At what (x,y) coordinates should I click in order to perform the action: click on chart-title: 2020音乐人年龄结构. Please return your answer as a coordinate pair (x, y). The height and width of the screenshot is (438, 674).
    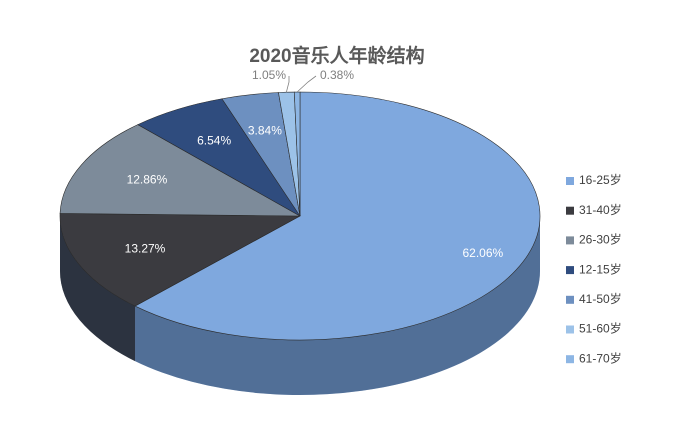
    Looking at the image, I should click on (336, 55).